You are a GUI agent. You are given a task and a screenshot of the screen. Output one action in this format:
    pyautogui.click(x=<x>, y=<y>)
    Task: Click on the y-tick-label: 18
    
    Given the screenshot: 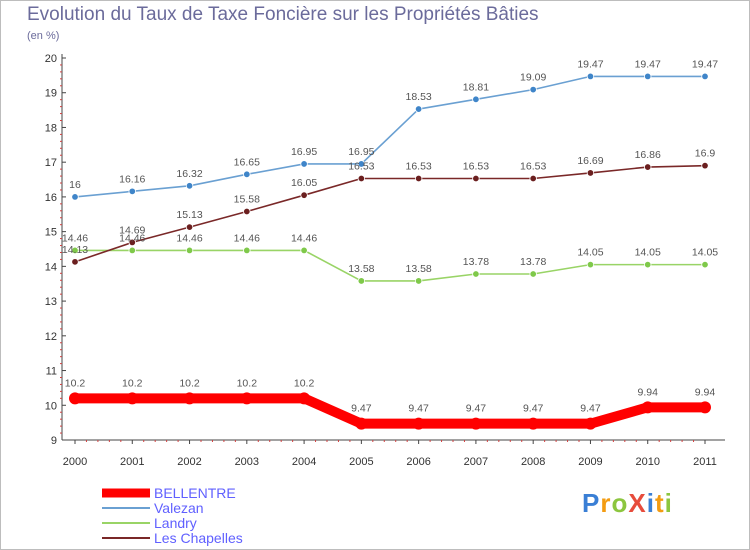 What is the action you would take?
    pyautogui.click(x=51, y=128)
    